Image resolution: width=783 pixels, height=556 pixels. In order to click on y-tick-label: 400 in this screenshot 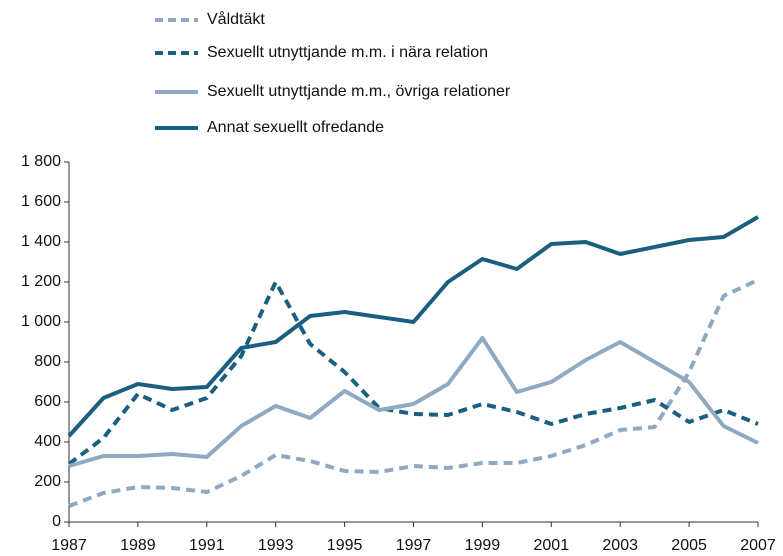, I will do `click(47, 441)`.